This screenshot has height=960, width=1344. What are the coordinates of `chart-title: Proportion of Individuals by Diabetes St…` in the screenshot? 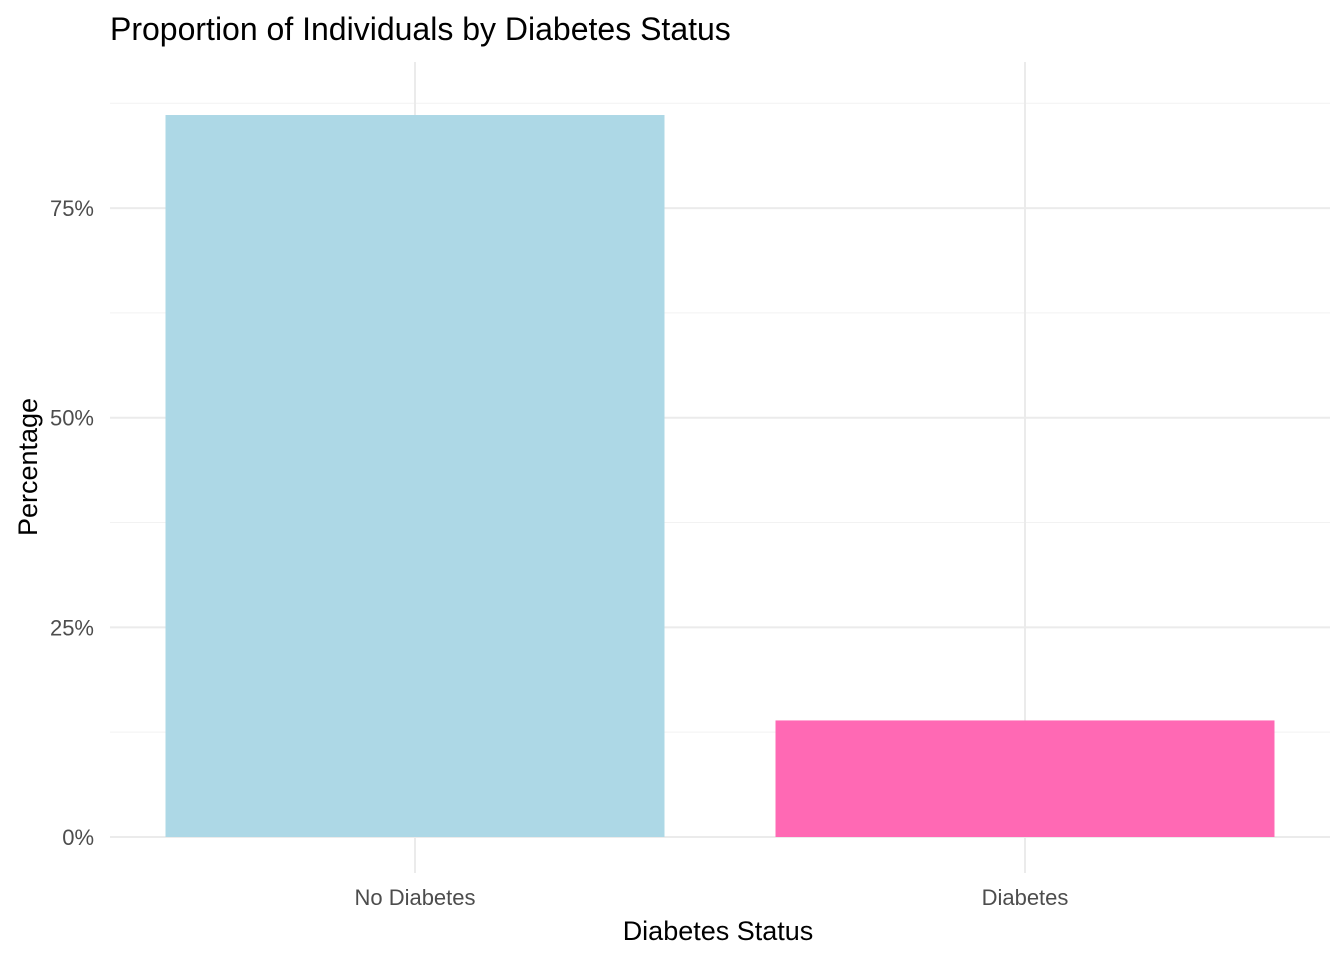 It's located at (420, 29).